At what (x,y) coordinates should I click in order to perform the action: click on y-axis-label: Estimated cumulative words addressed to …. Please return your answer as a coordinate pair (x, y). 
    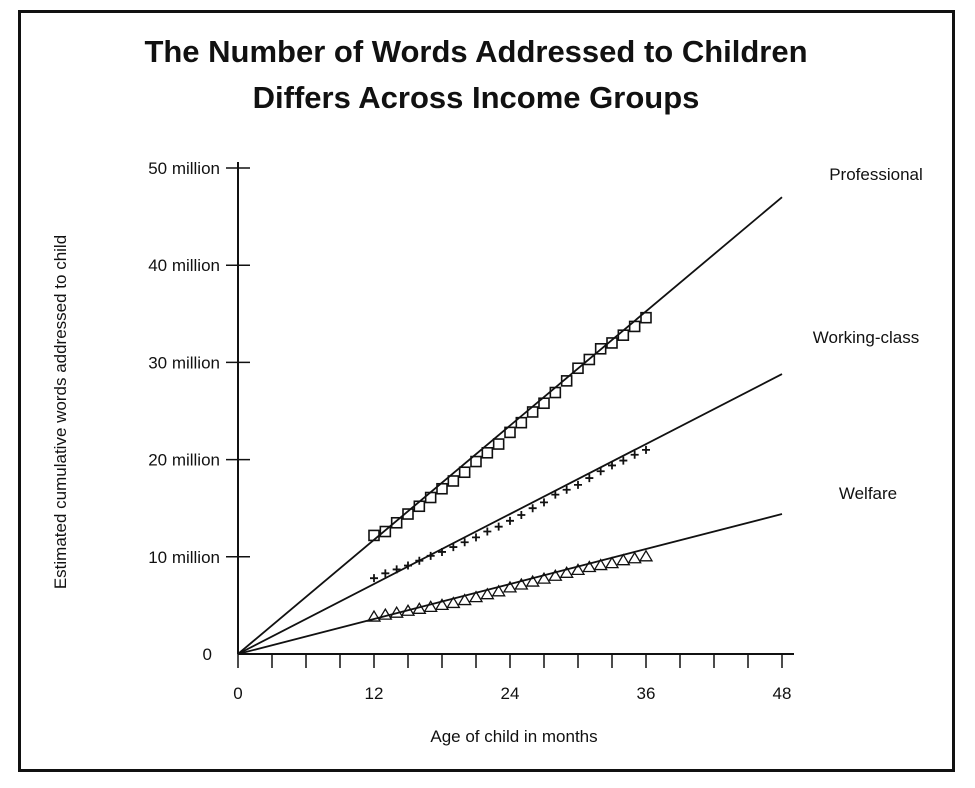
    Looking at the image, I should click on (60, 412).